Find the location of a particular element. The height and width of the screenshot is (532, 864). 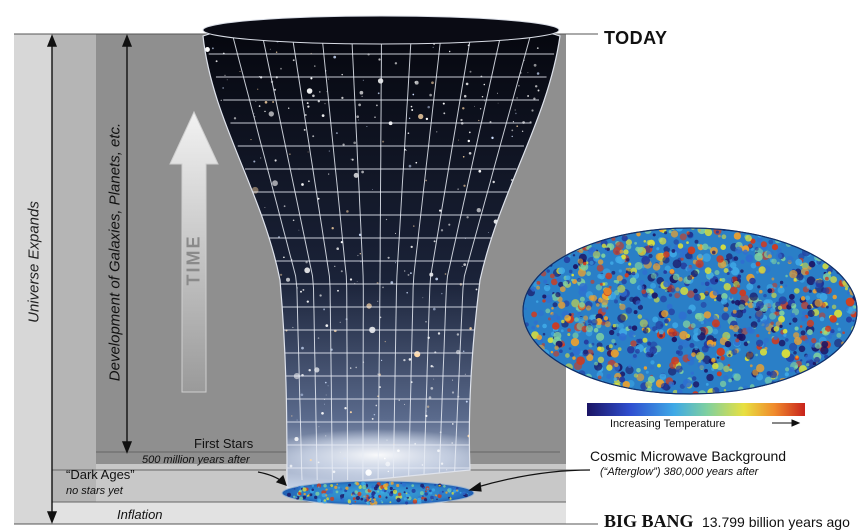

big-bang-row: BIG BANG 13.799 billion years ago is located at coordinates (727, 521).